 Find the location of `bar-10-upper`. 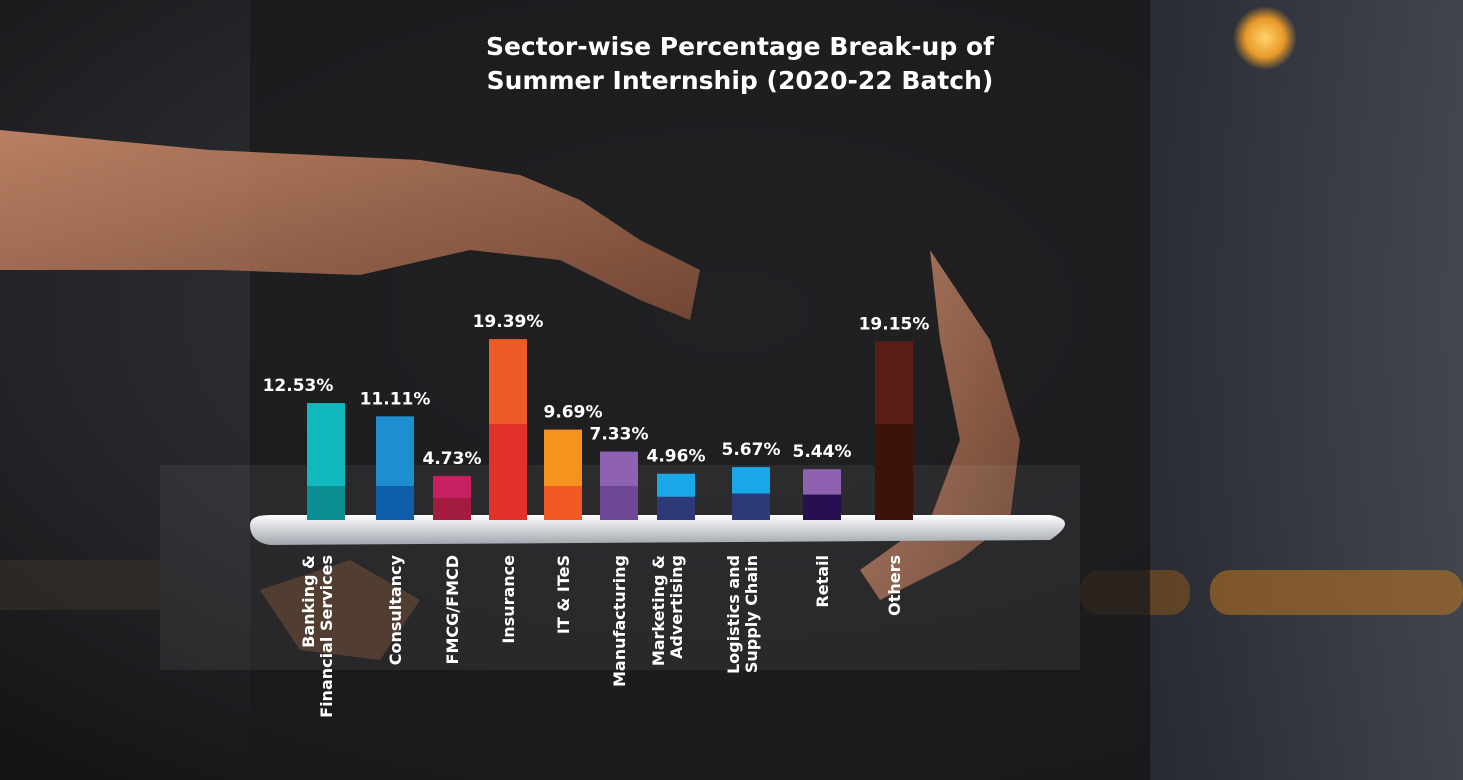

bar-10-upper is located at coordinates (894, 382).